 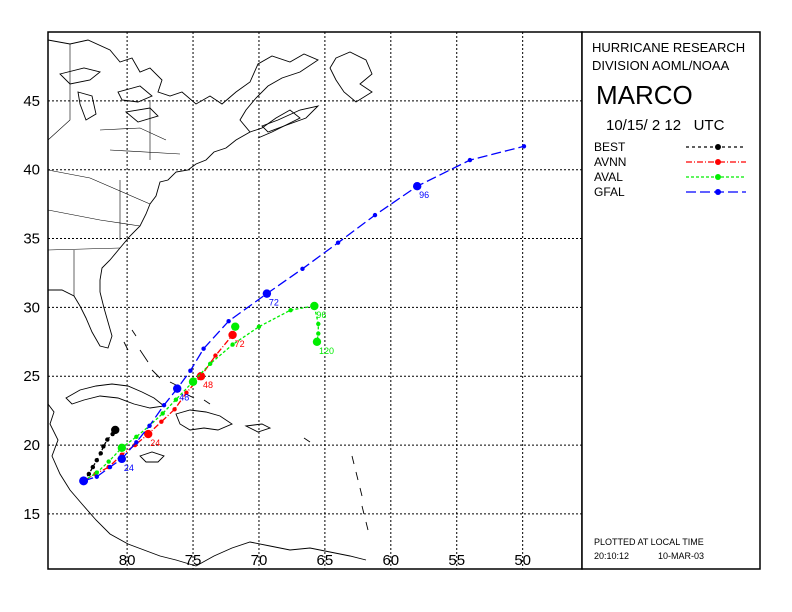 What do you see at coordinates (275, 124) in the screenshot?
I see `coastline-maritimes` at bounding box center [275, 124].